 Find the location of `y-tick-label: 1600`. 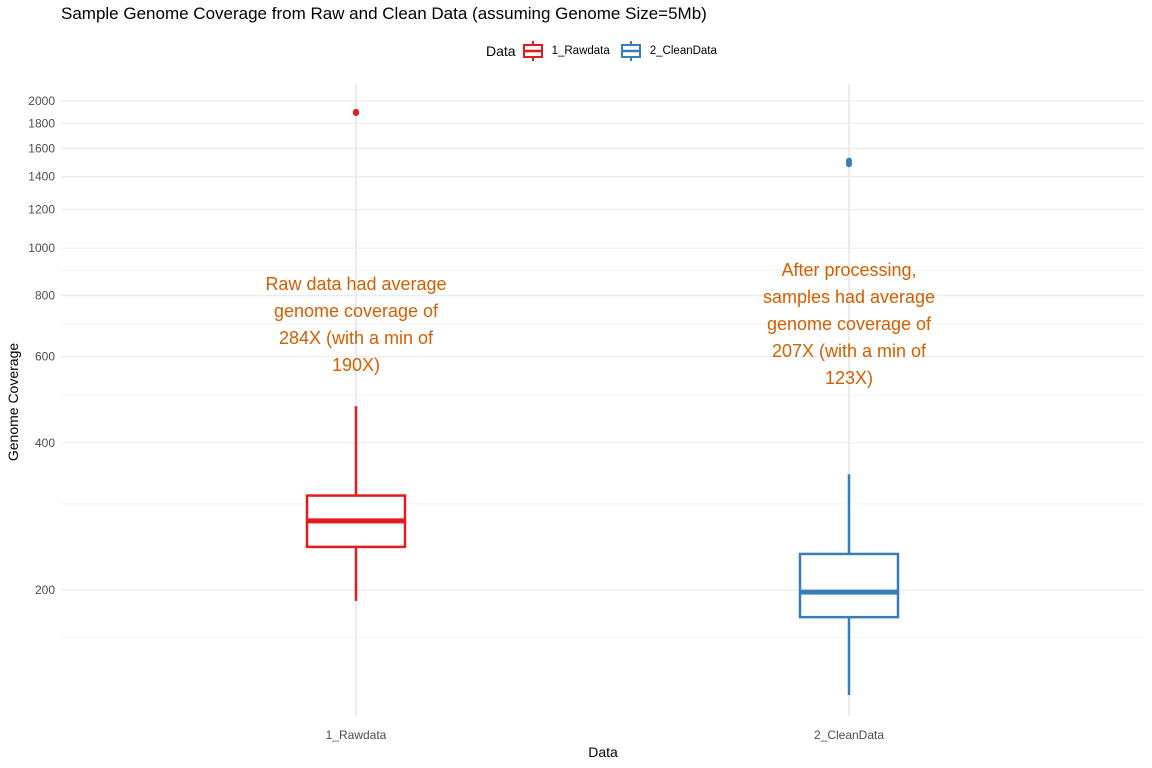

y-tick-label: 1600 is located at coordinates (41, 148).